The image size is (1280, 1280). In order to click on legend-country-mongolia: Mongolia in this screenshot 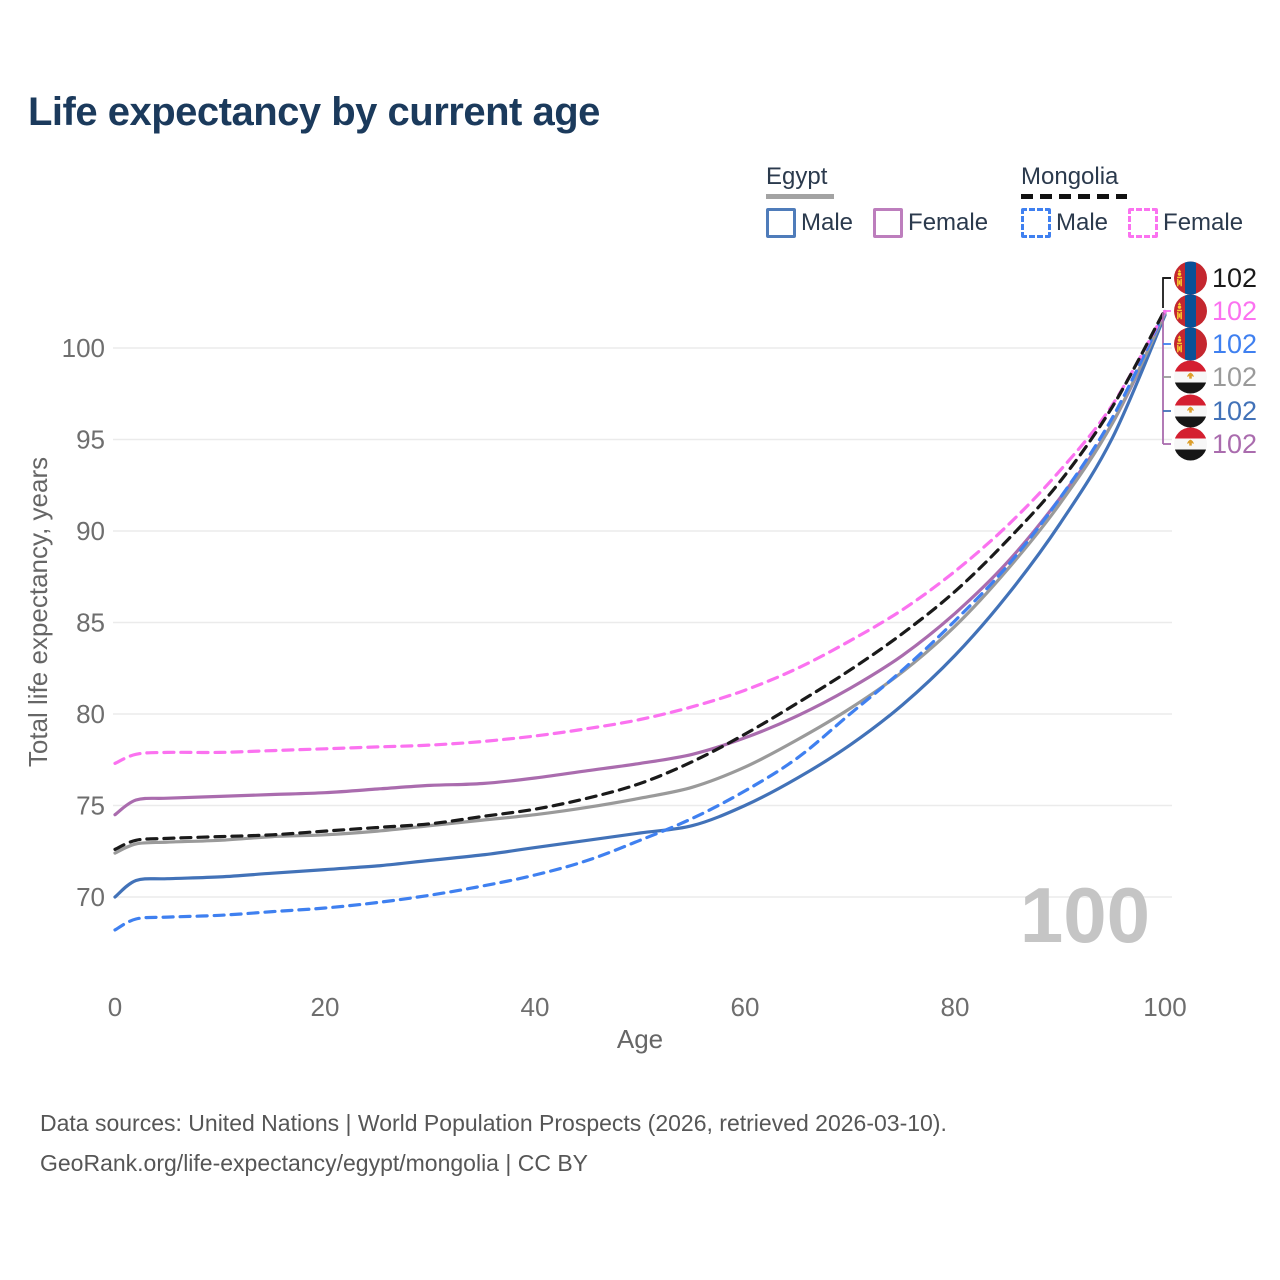, I will do `click(1070, 176)`.